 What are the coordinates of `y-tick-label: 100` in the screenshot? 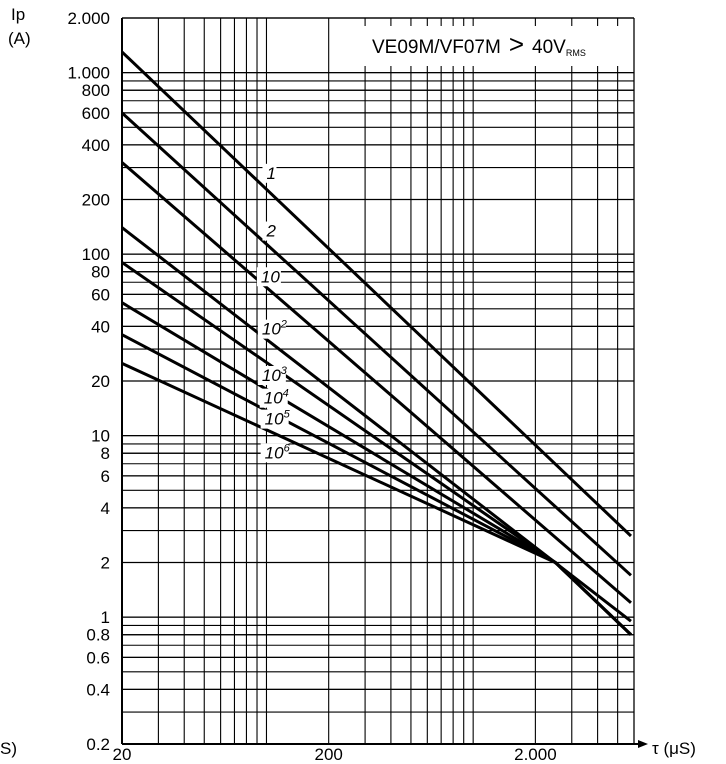 It's located at (96, 254).